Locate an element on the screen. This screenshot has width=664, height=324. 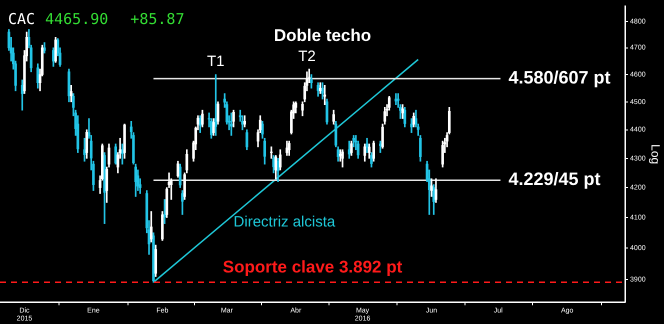
annotation: T2 is located at coordinates (307, 56).